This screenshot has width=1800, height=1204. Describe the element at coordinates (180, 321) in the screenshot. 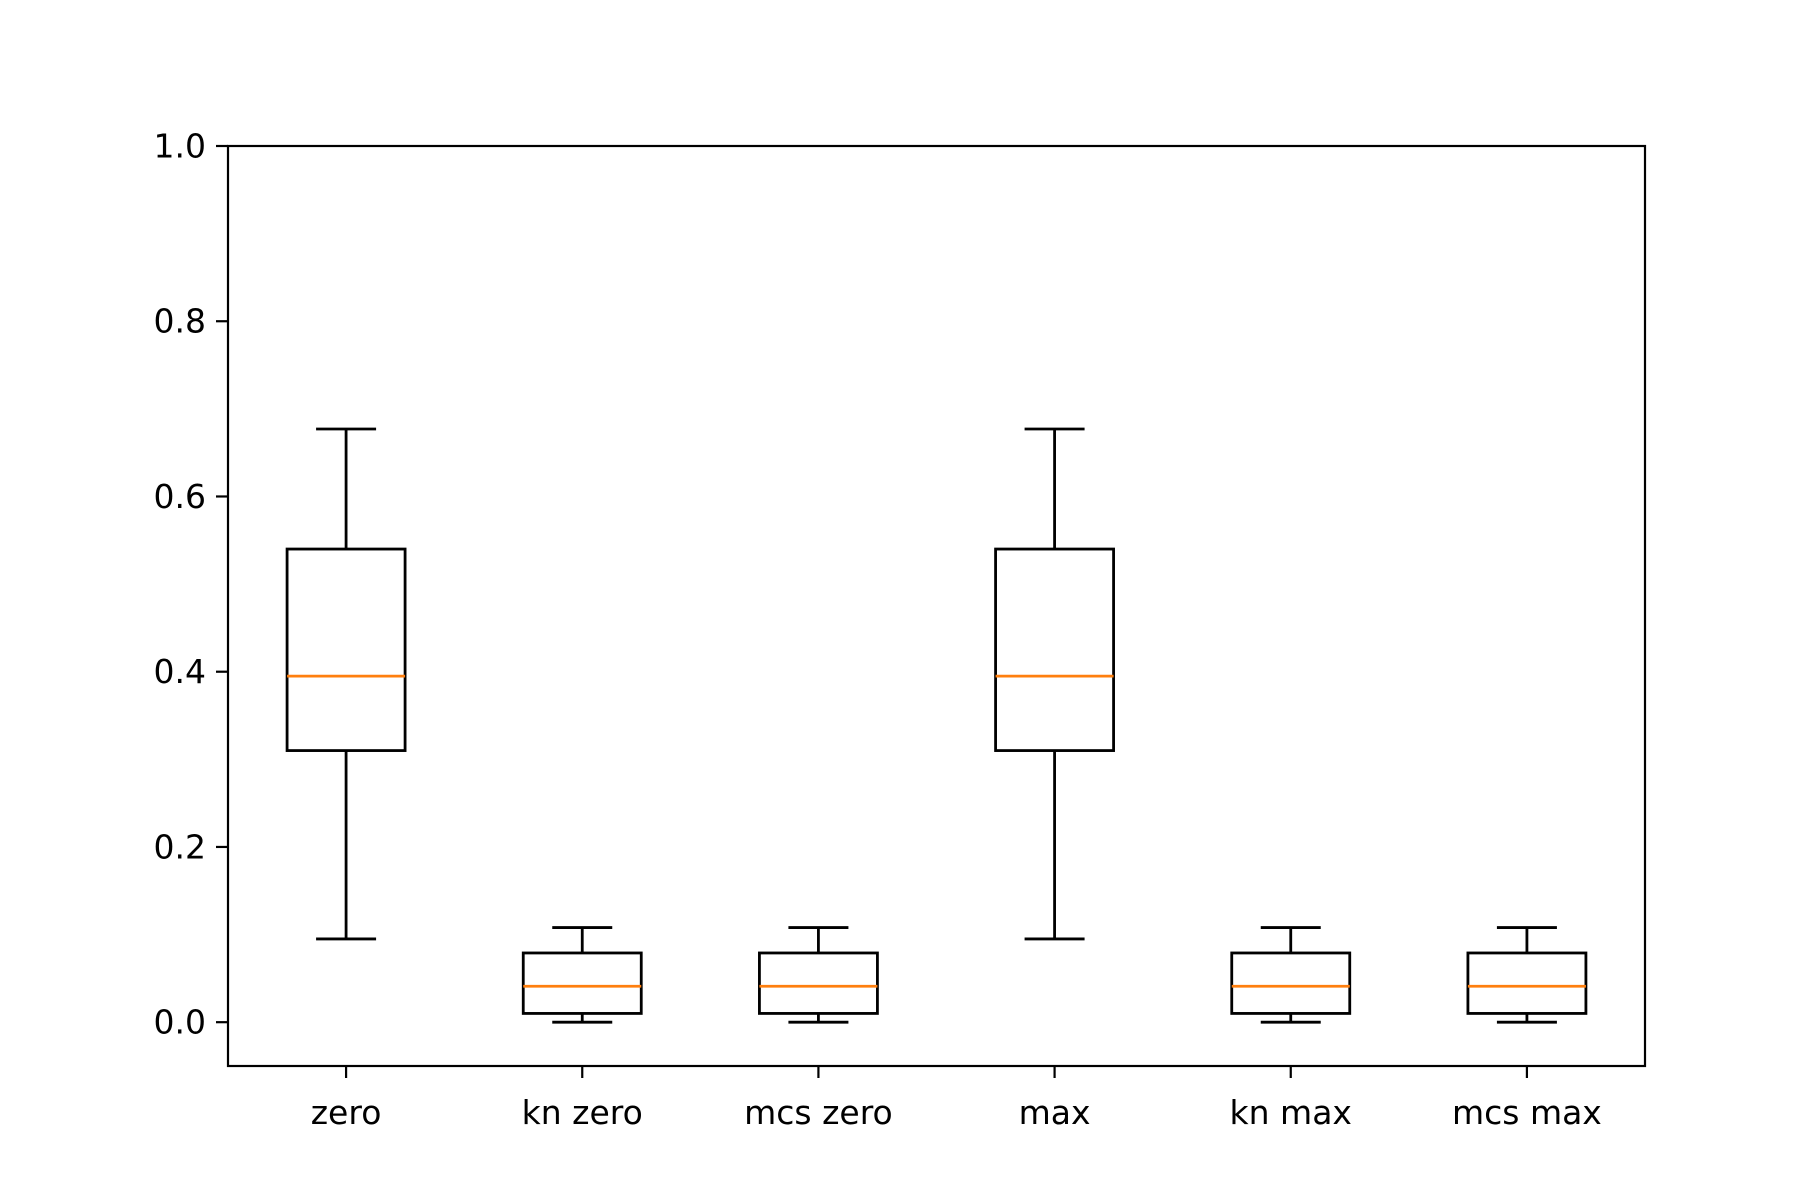

I see `y-tick-label: 0.8` at that location.